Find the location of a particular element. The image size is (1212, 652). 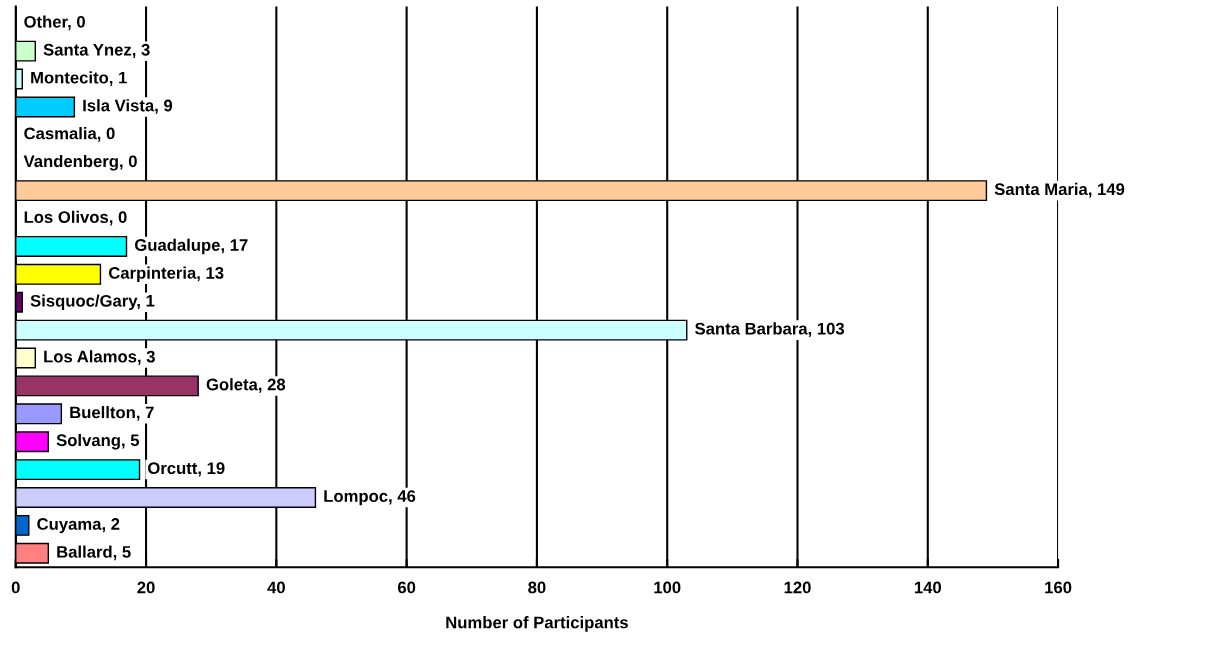

data-label: Los Alamos, 3 is located at coordinates (99, 357).